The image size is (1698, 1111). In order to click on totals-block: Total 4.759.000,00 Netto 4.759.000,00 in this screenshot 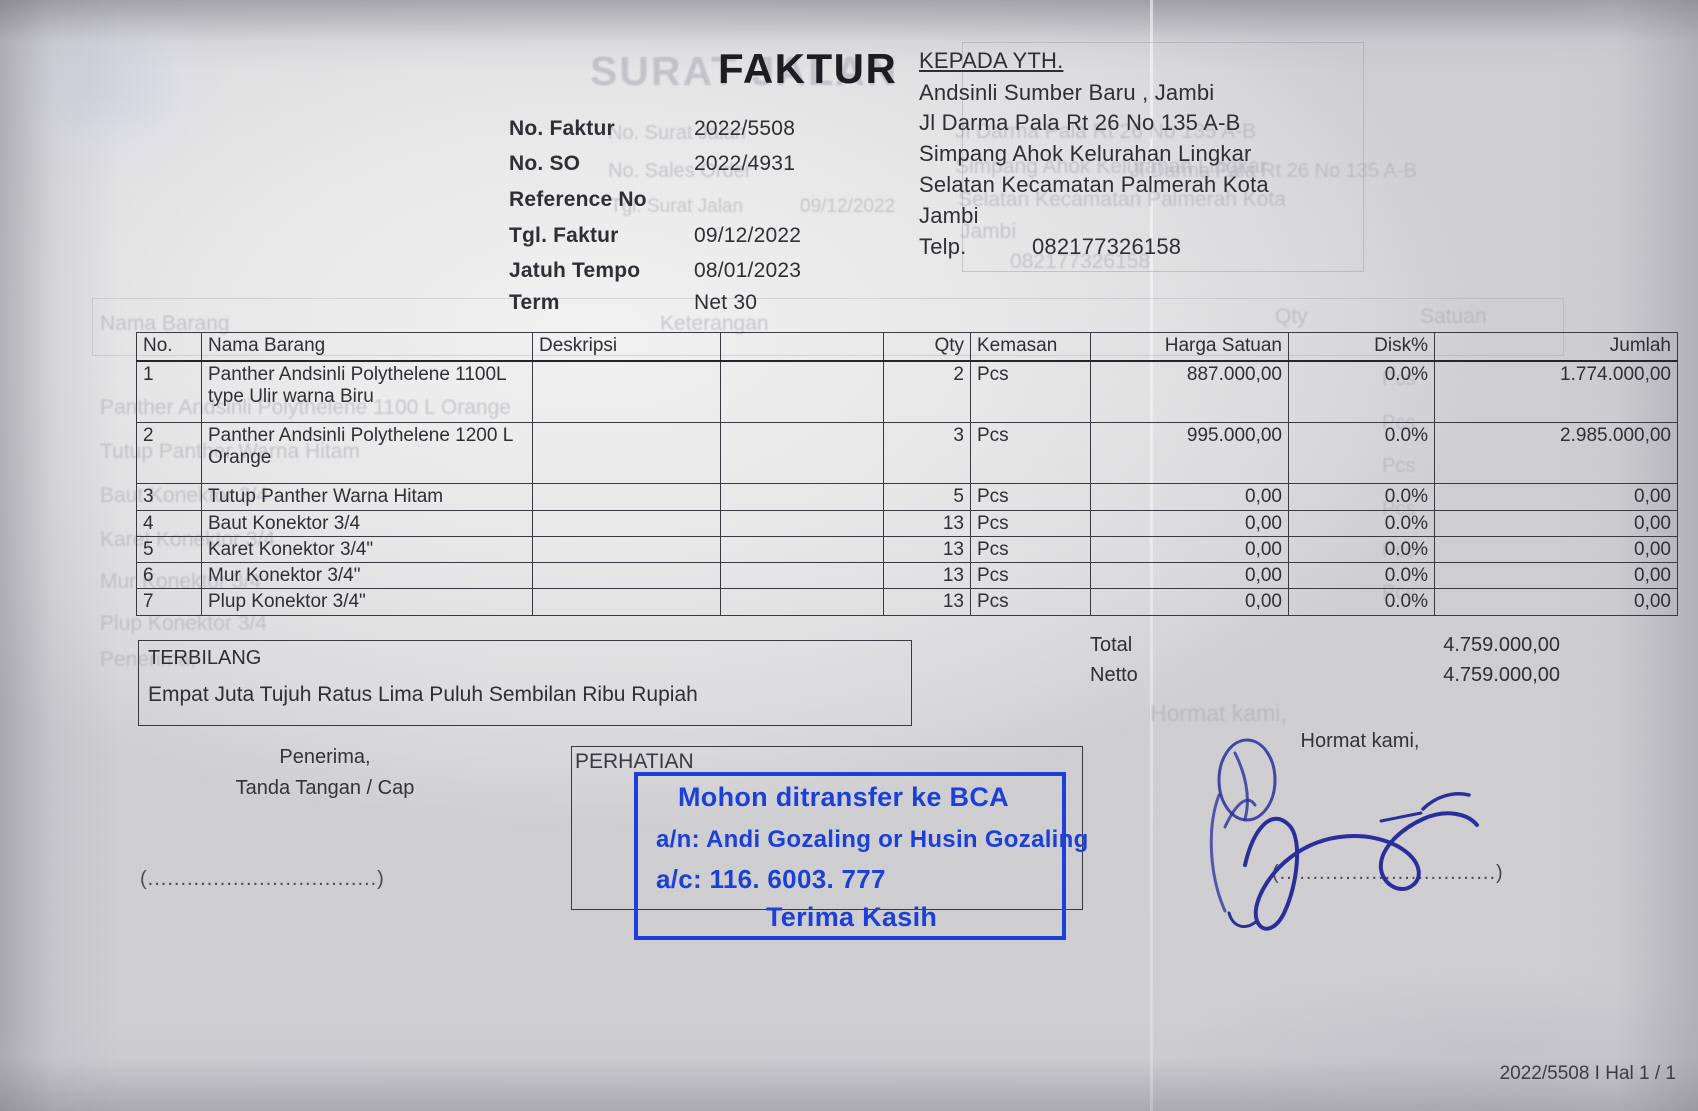, I will do `click(1325, 664)`.